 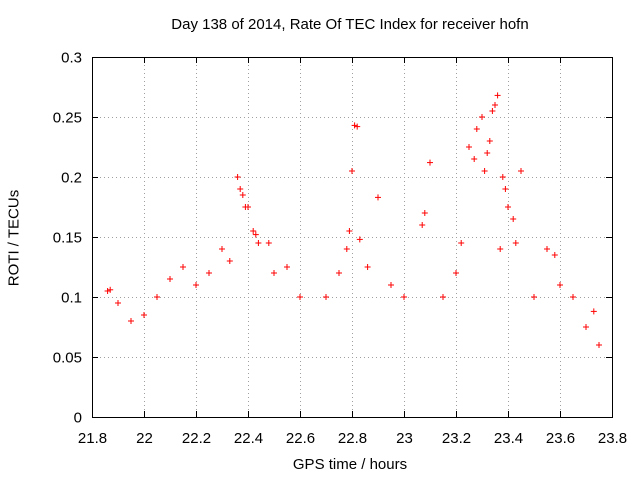 I want to click on y-tick-label: 0.2, so click(x=71, y=178).